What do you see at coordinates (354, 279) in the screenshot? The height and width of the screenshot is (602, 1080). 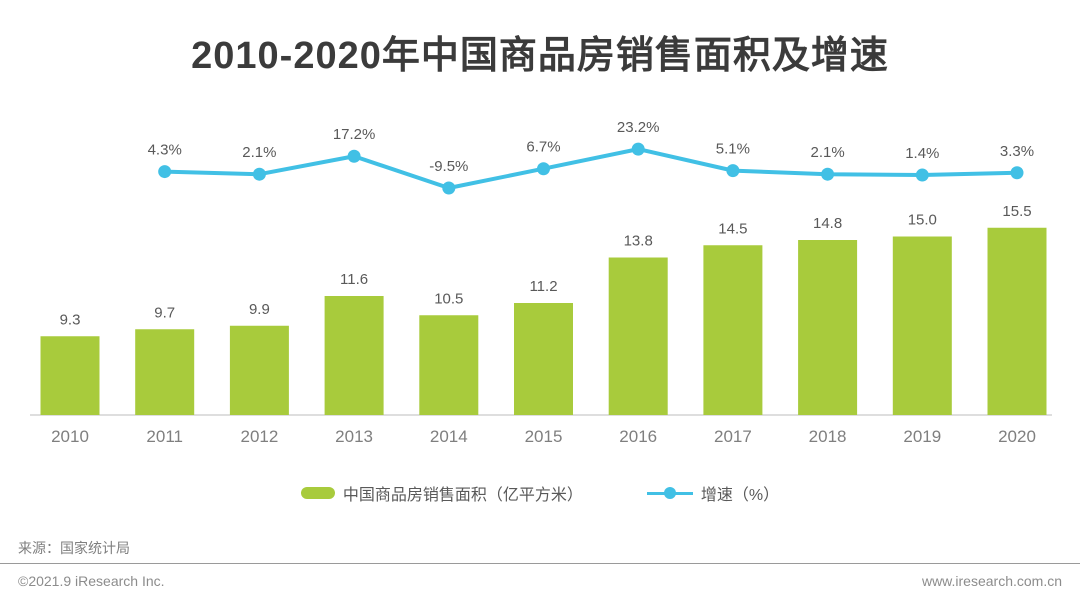 I see `bar-value-label-2013: 11.6` at bounding box center [354, 279].